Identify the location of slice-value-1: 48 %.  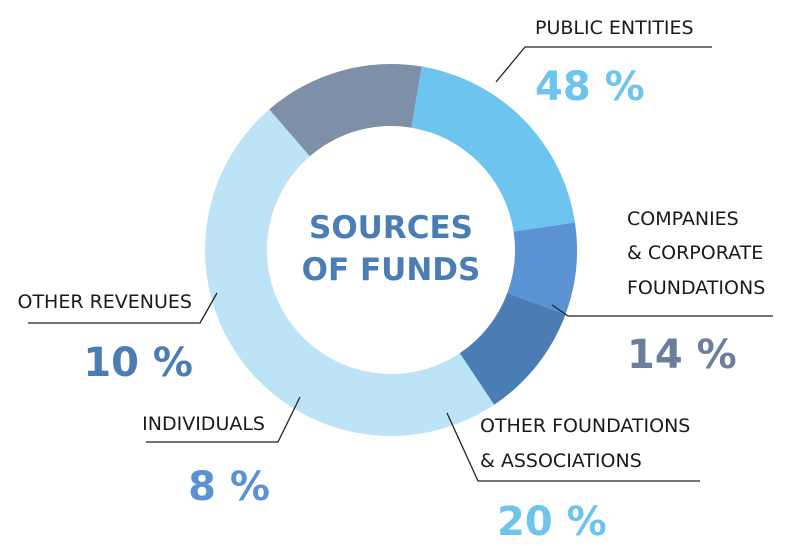
(590, 87).